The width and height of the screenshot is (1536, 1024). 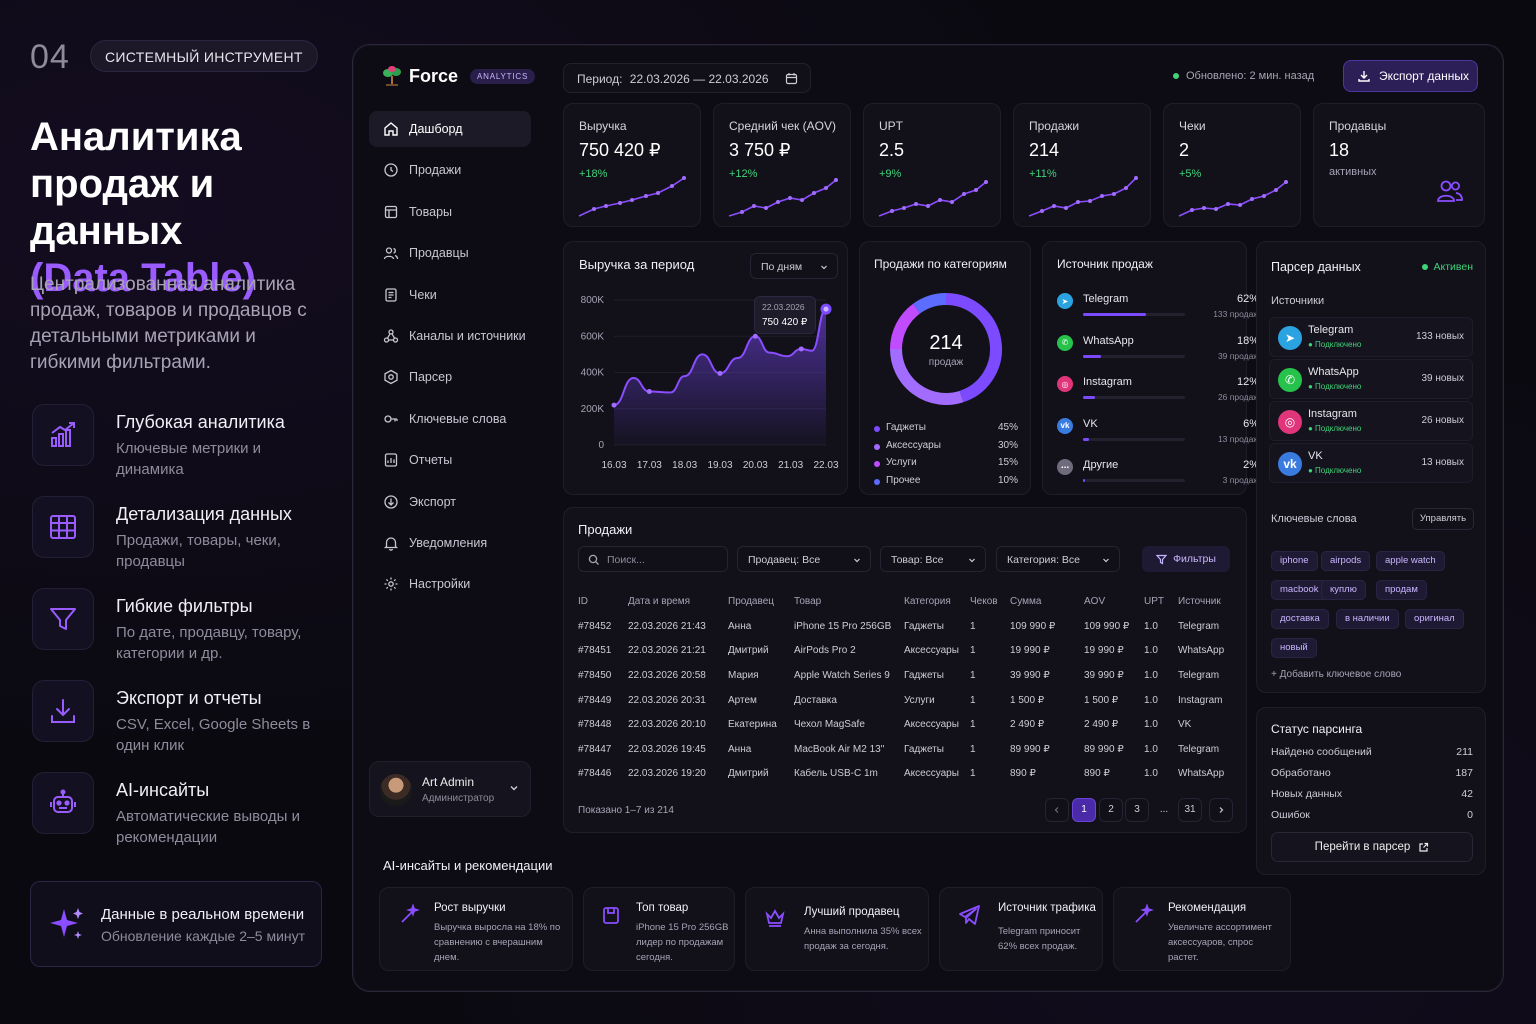 I want to click on manage-keywords-button: Управлять, so click(x=1443, y=519).